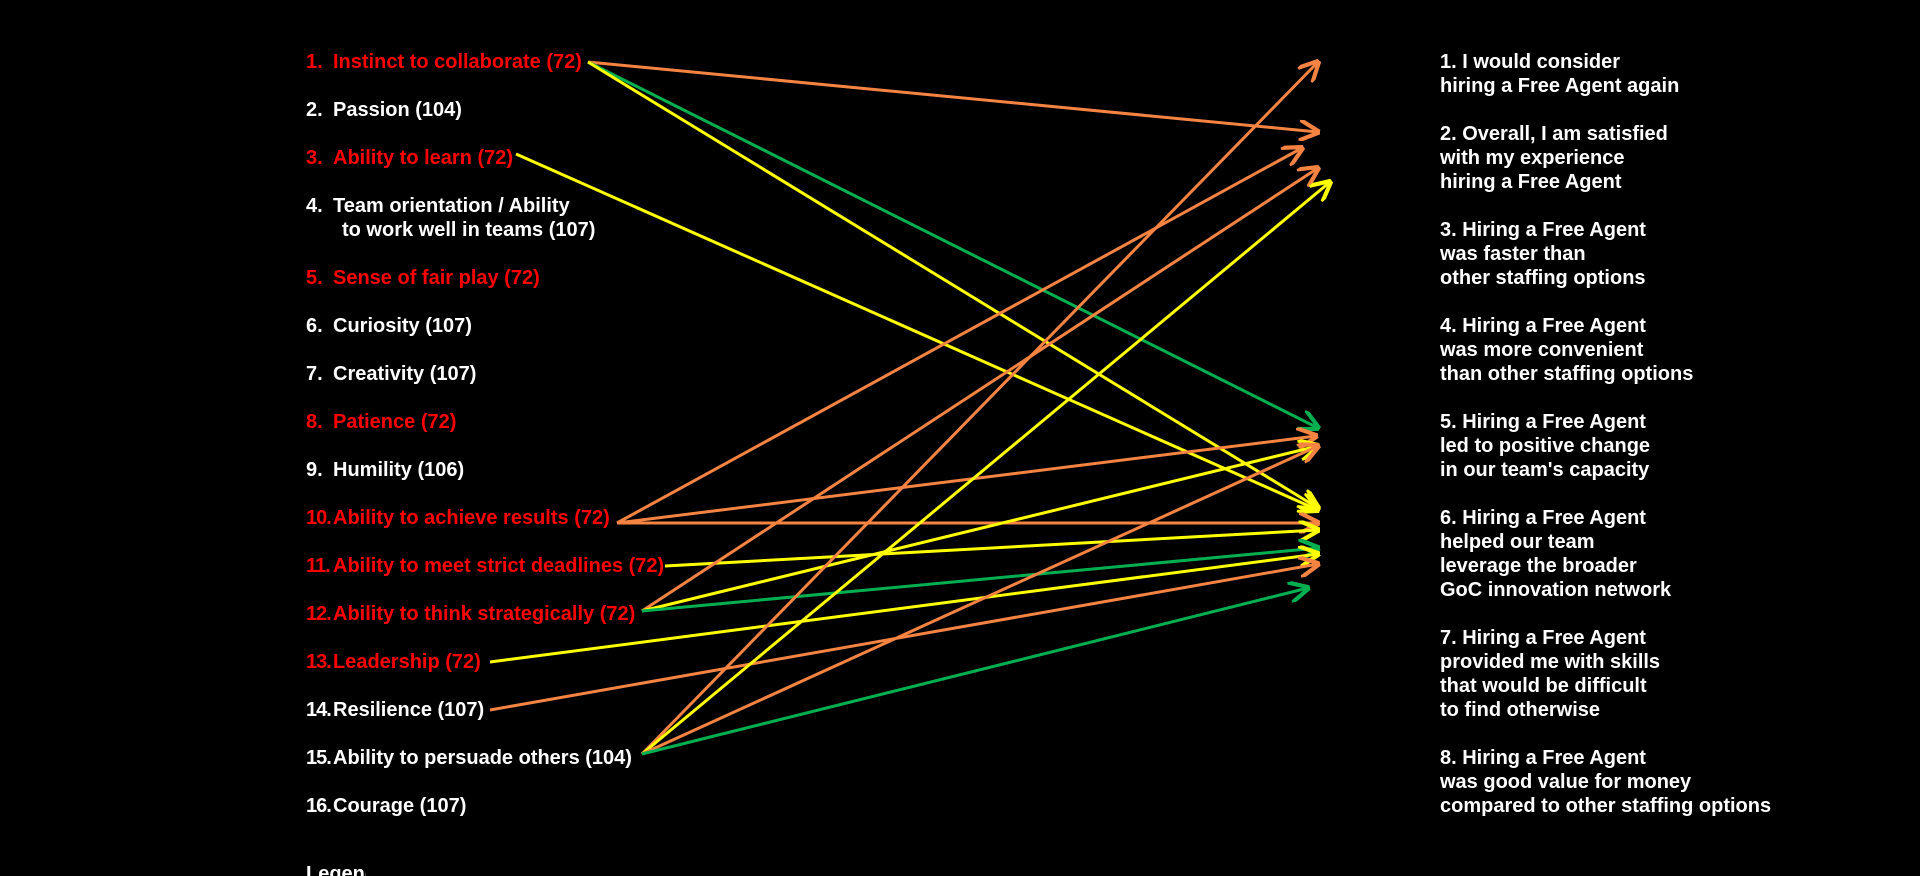 The image size is (1920, 876). Describe the element at coordinates (400, 806) in the screenshot. I see `attribute-text: Courage (107)` at that location.